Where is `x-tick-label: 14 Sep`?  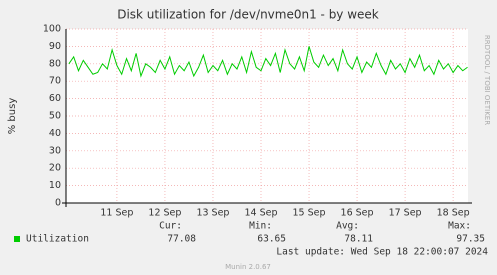 x-tick-label: 14 Sep is located at coordinates (260, 213).